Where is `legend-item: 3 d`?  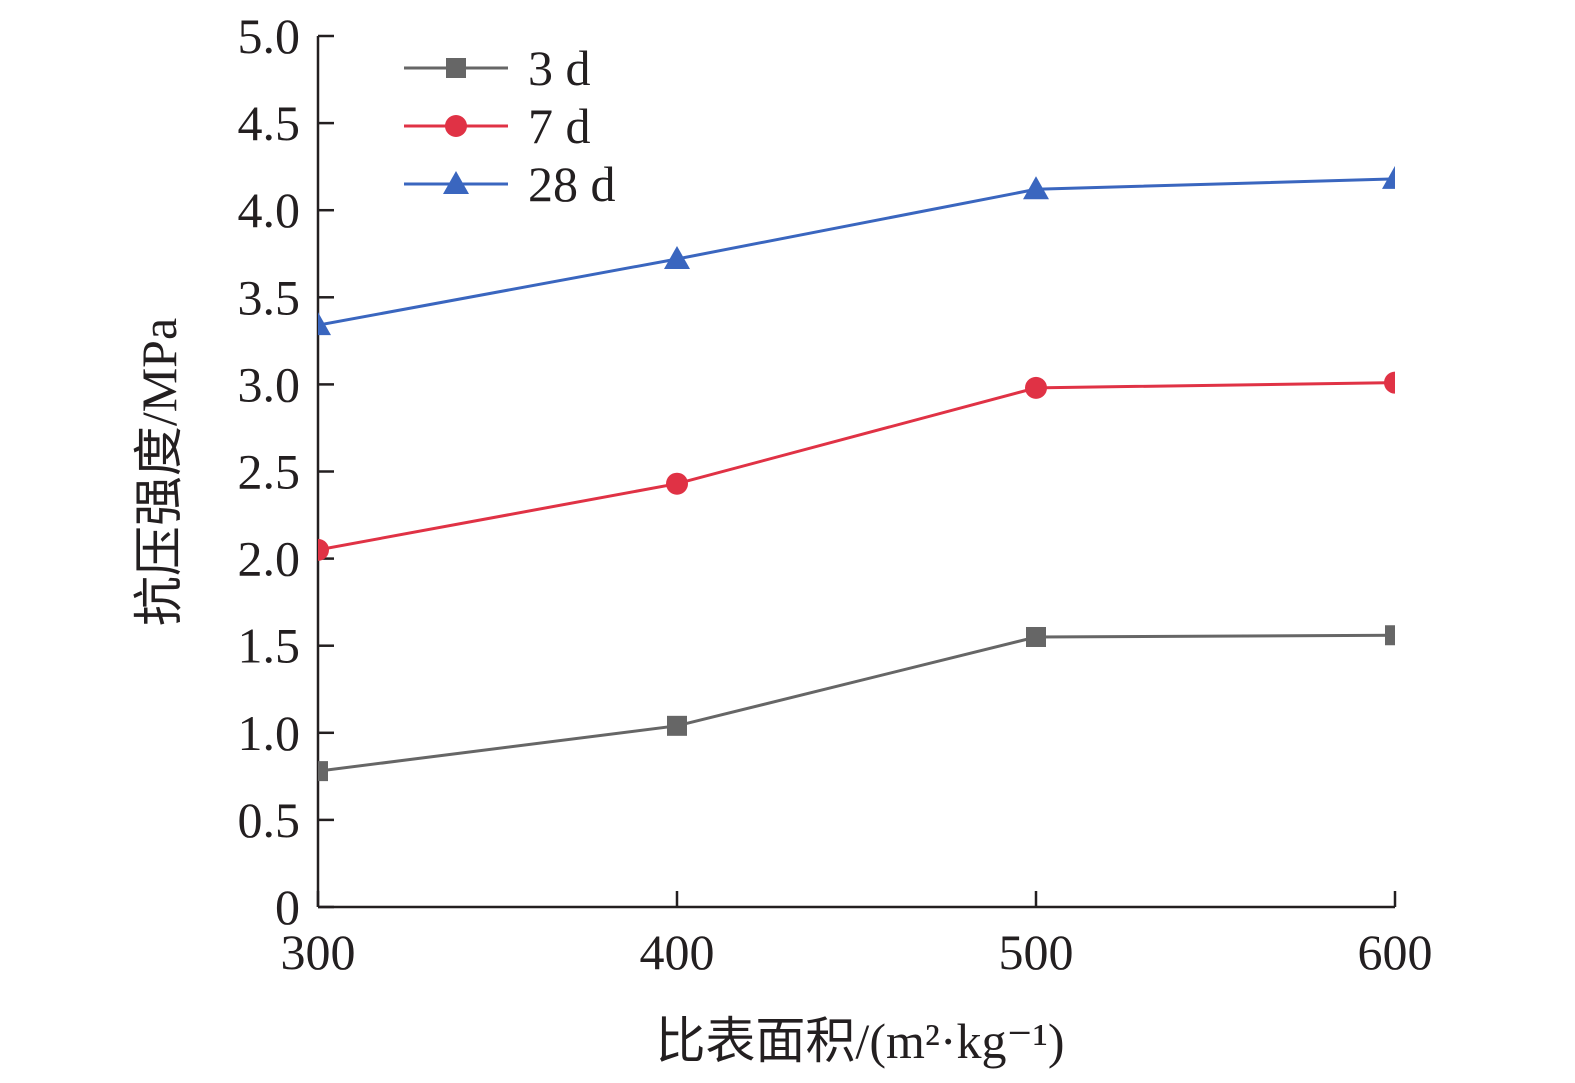 legend-item: 3 d is located at coordinates (497, 68).